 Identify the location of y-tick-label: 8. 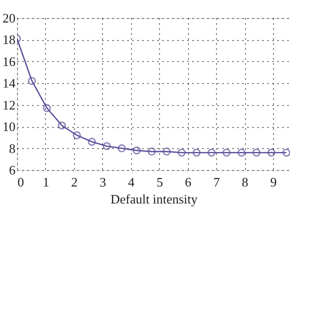
(12, 148).